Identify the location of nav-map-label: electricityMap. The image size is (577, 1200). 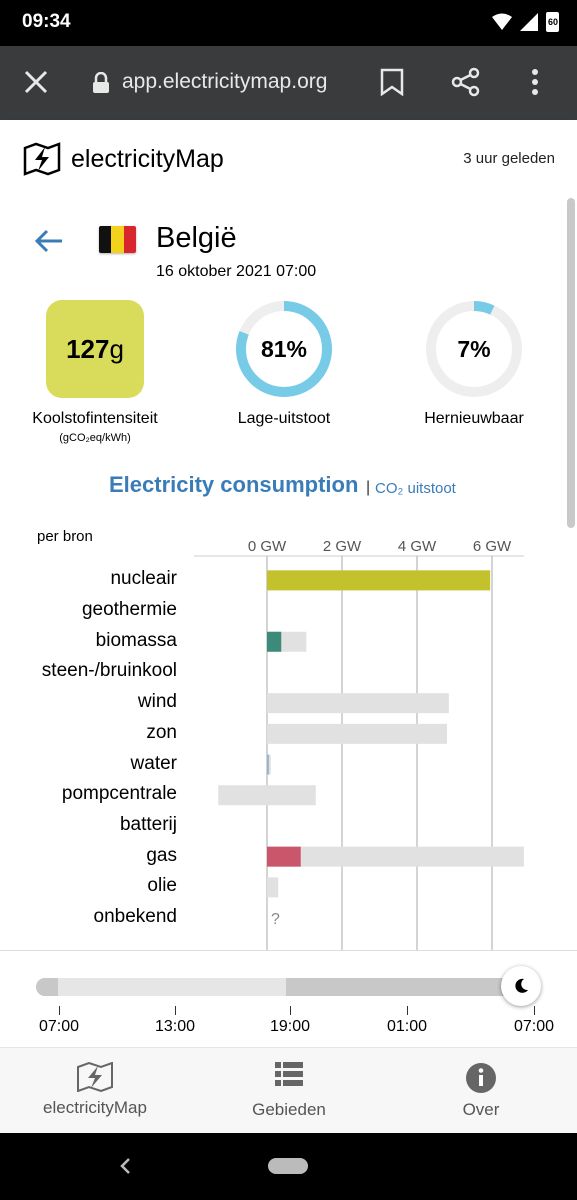
(95, 1107).